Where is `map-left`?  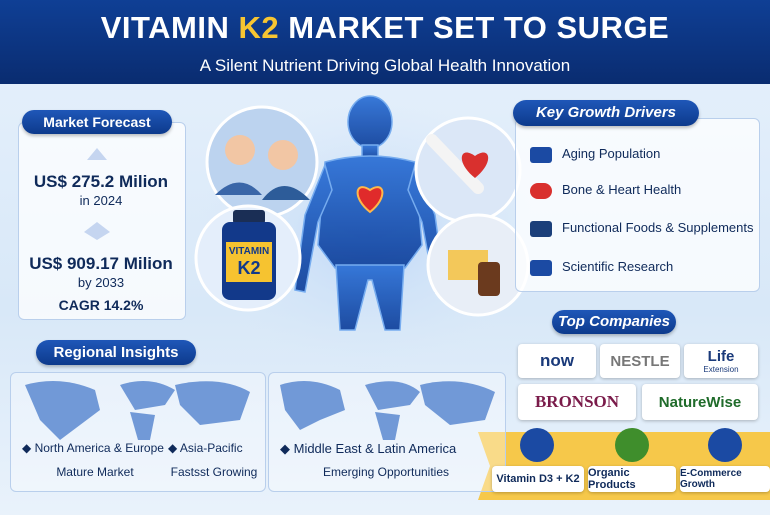 map-left is located at coordinates (137, 410).